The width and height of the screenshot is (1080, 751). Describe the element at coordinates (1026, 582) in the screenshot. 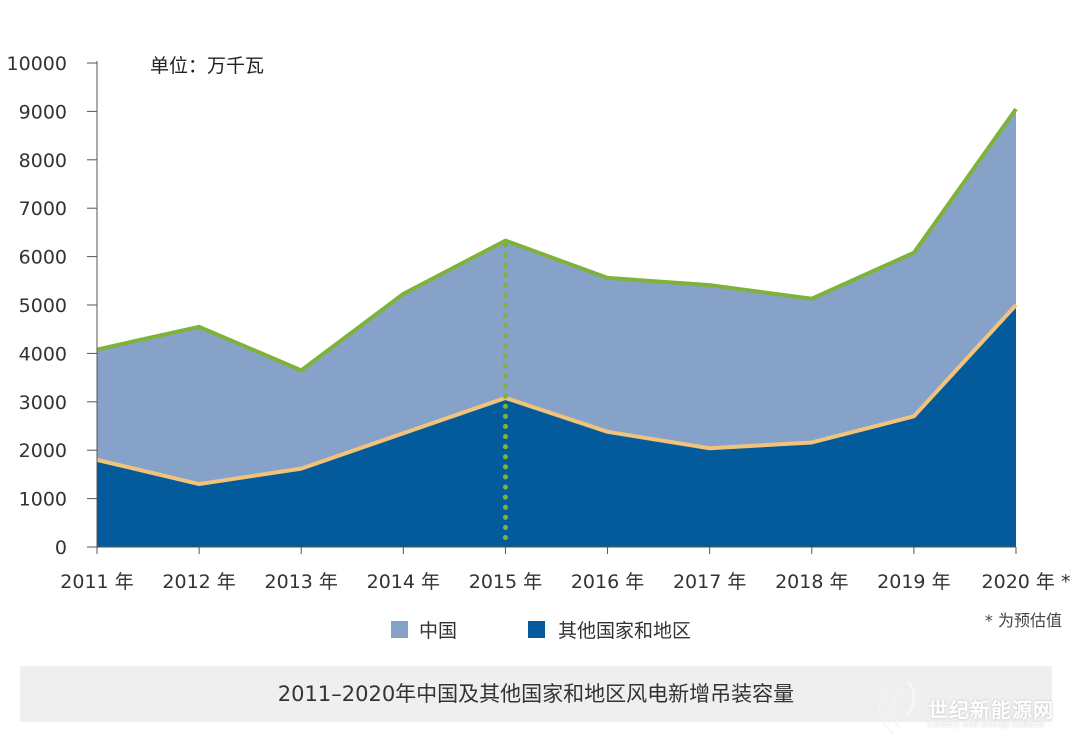

I see `x-tick-label: 2020 年 *` at that location.